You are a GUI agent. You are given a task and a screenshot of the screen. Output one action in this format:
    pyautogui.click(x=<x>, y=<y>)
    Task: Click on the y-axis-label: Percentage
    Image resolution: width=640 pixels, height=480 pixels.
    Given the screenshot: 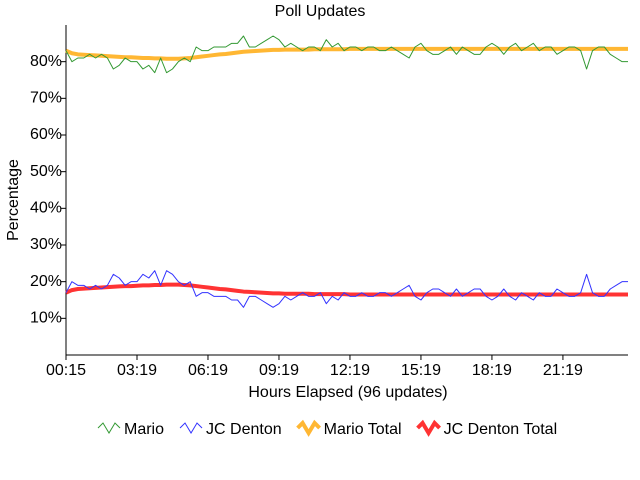 What is the action you would take?
    pyautogui.click(x=13, y=200)
    